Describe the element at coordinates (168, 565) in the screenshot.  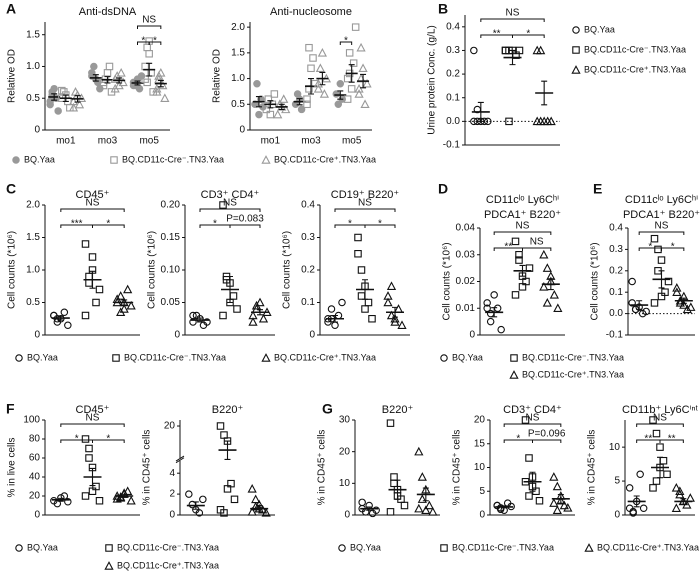
I see `legend-label: BQ.CD11c-Cre⁺.TN3.Yaa` at that location.